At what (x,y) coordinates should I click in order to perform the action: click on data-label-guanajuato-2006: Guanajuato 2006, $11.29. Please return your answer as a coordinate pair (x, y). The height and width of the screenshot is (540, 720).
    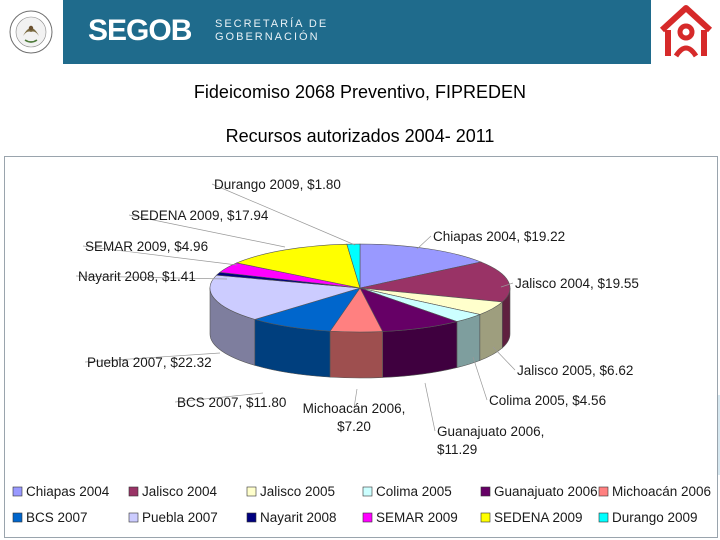
    Looking at the image, I should click on (490, 440).